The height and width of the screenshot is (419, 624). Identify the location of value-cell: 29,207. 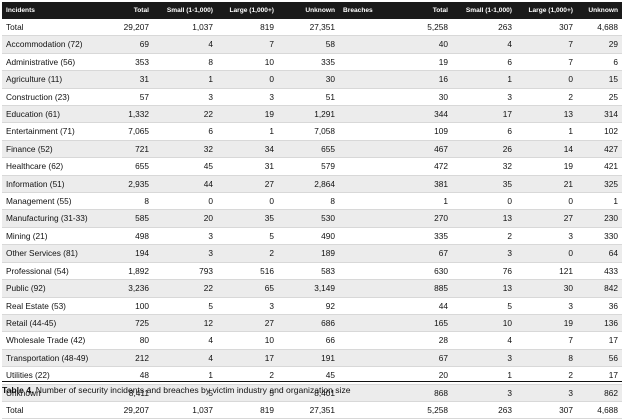
(128, 28).